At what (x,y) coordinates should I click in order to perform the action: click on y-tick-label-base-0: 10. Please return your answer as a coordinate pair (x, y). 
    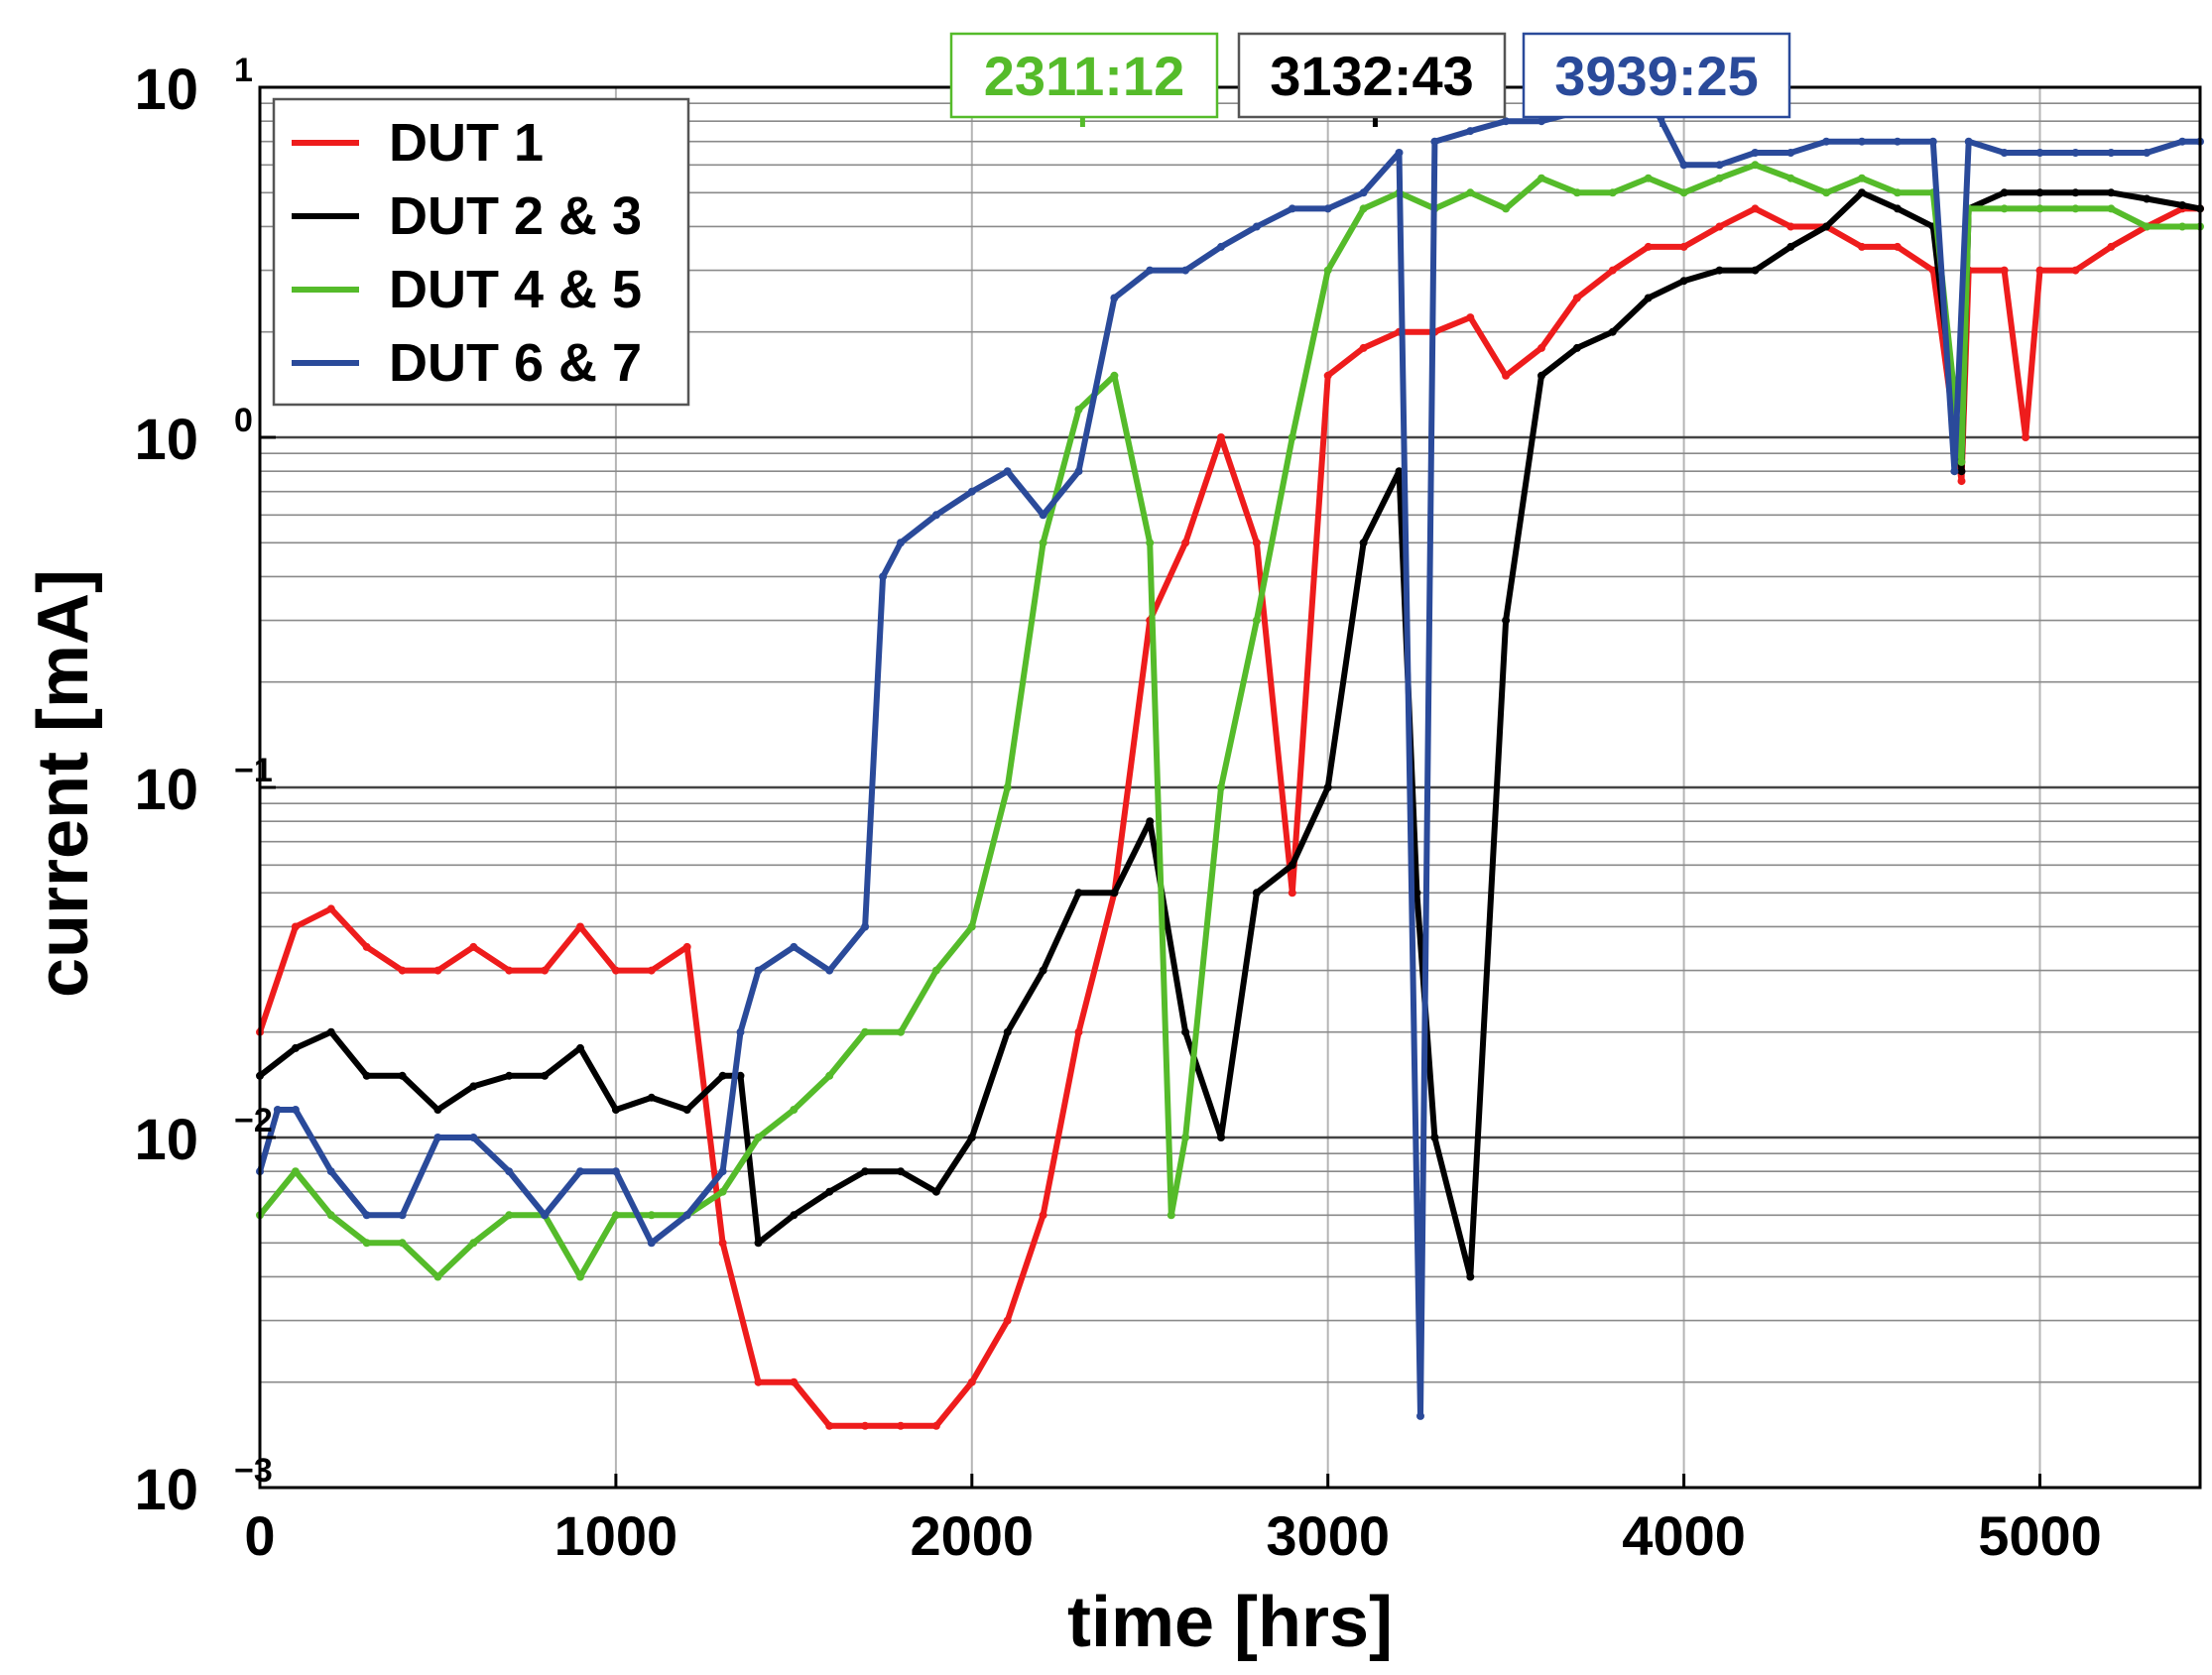
    Looking at the image, I should click on (166, 1490).